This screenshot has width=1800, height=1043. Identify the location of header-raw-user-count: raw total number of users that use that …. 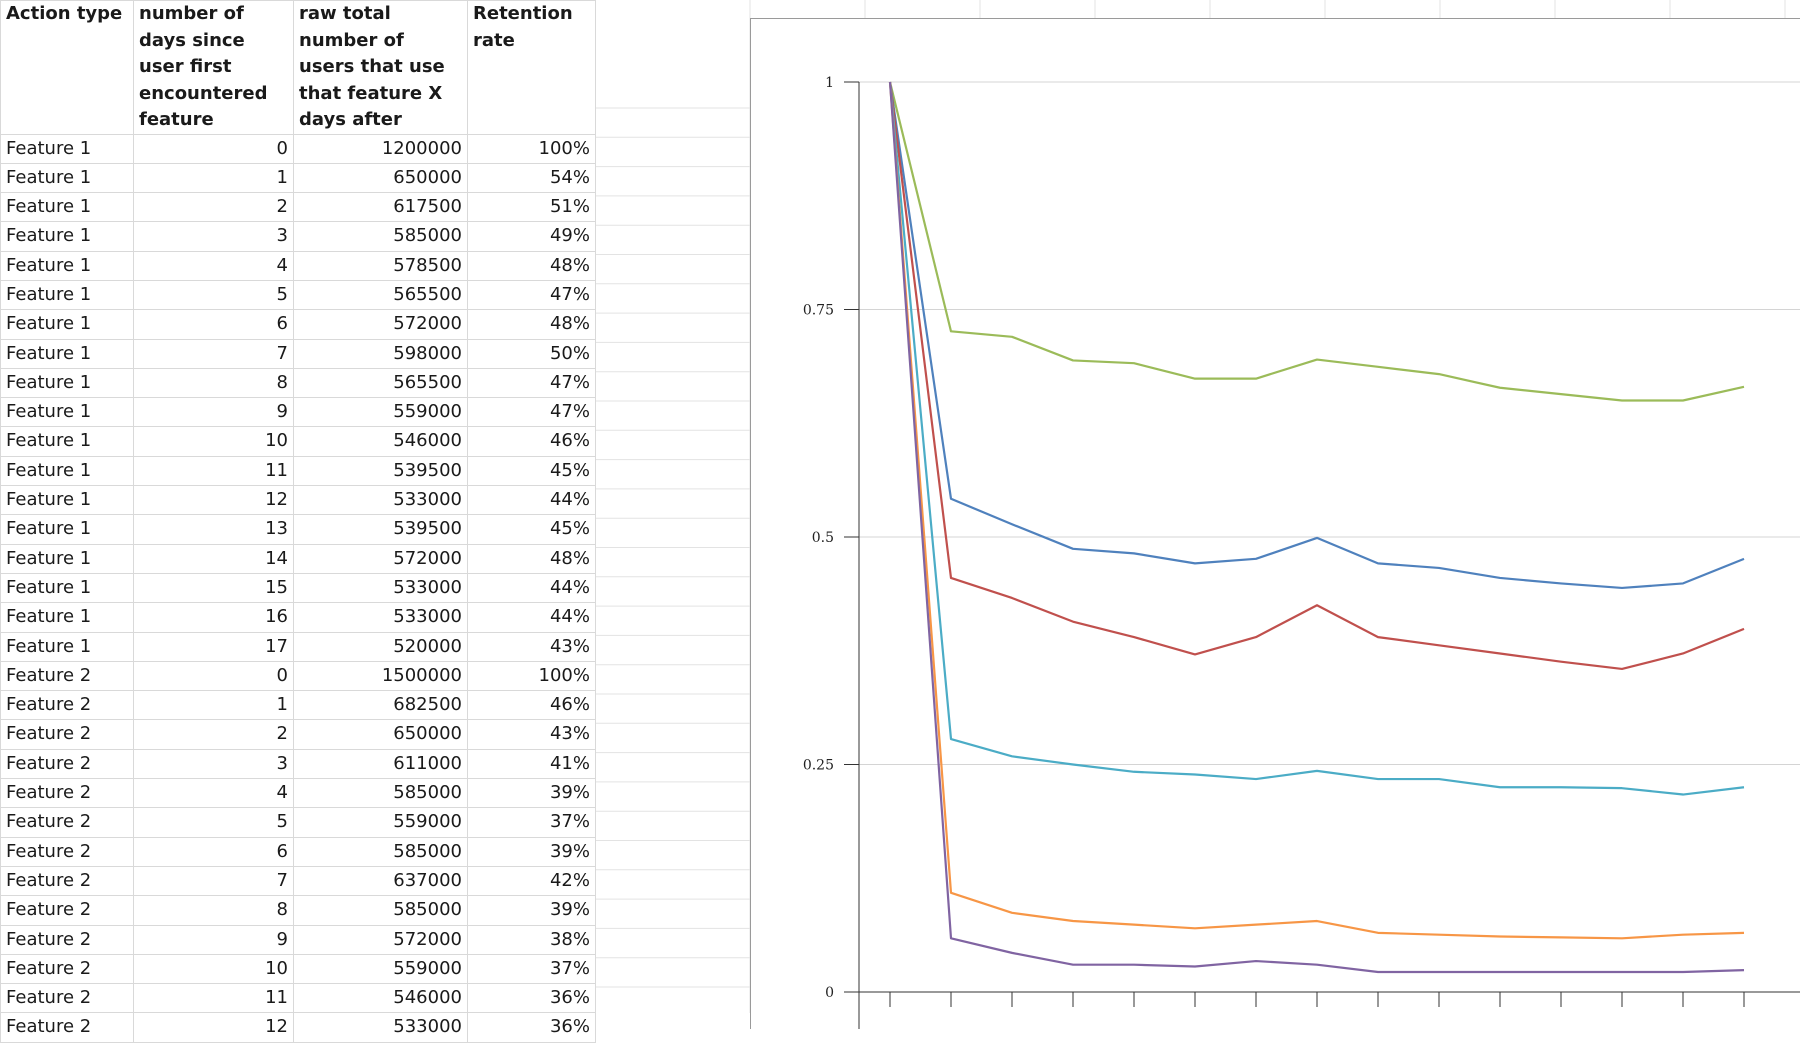
(380, 67).